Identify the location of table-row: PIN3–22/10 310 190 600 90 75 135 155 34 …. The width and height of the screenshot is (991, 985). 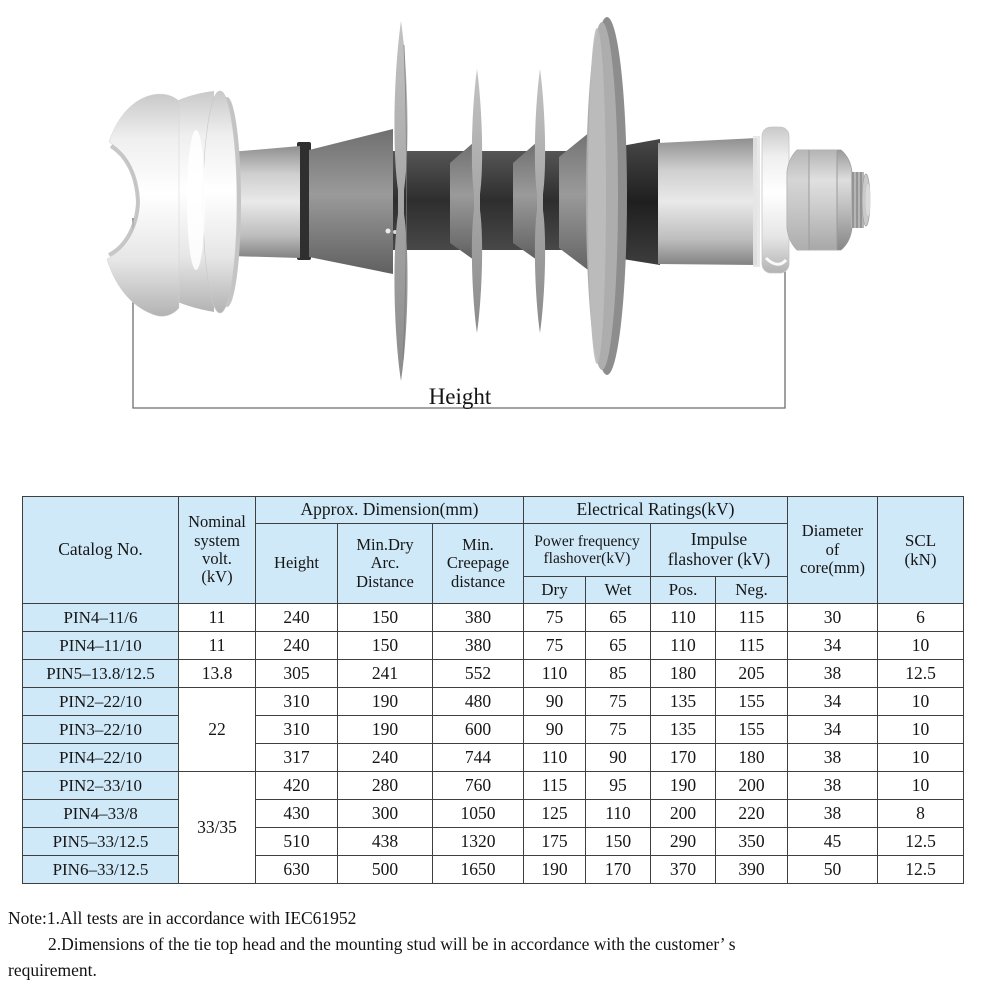
(493, 729).